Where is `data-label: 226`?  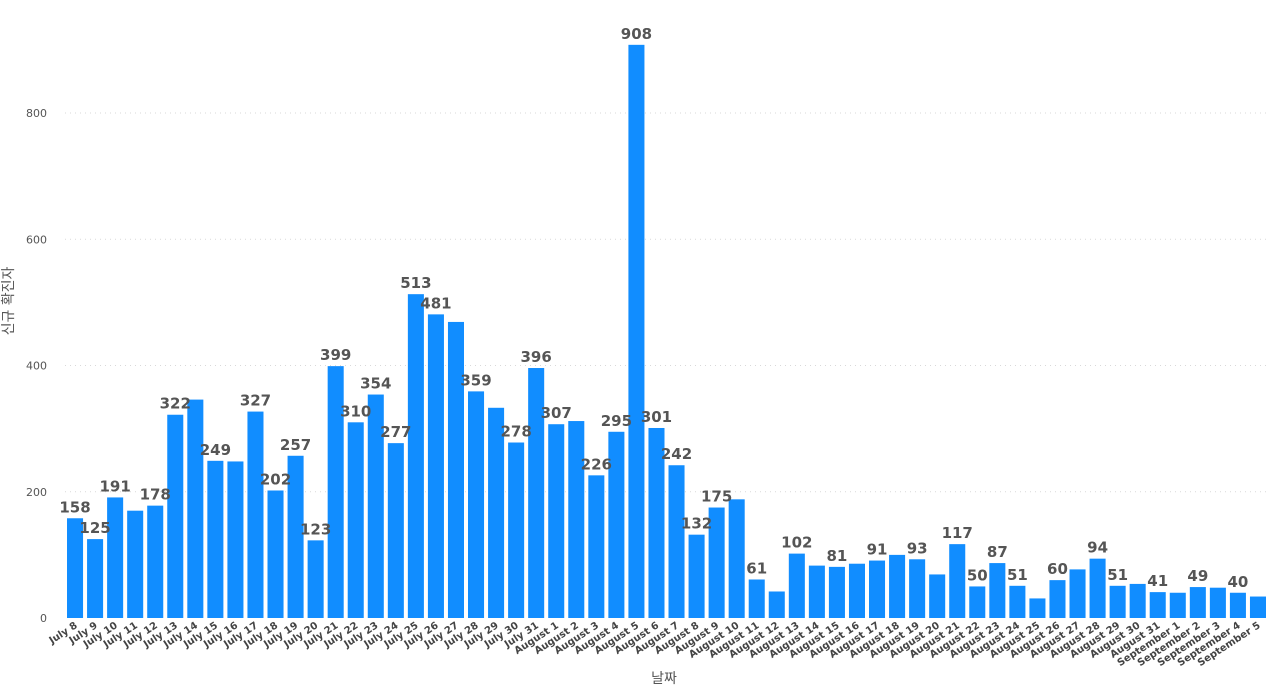 data-label: 226 is located at coordinates (596, 464).